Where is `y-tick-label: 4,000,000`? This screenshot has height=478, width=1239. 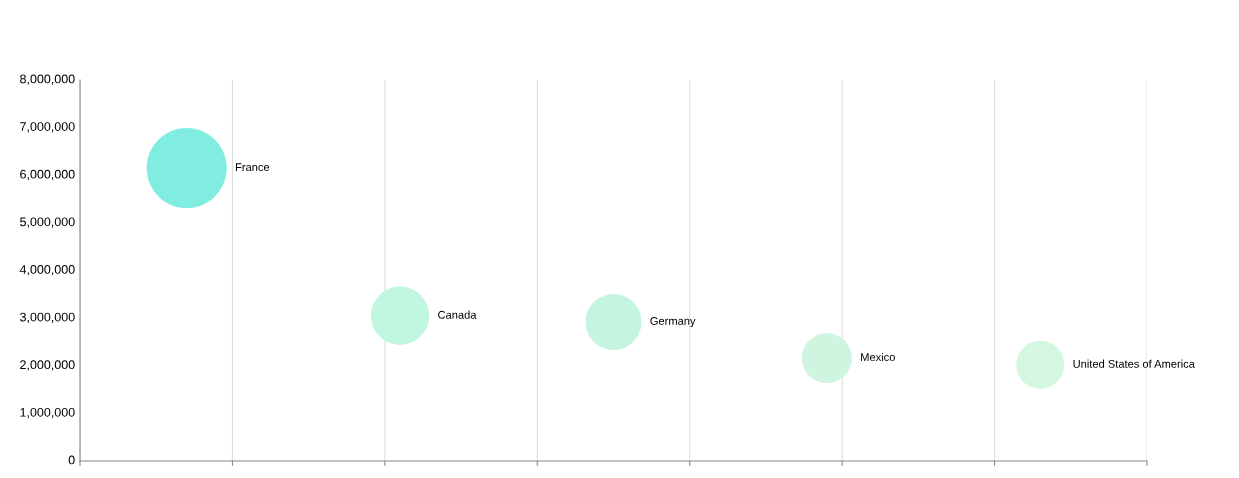 y-tick-label: 4,000,000 is located at coordinates (47, 270).